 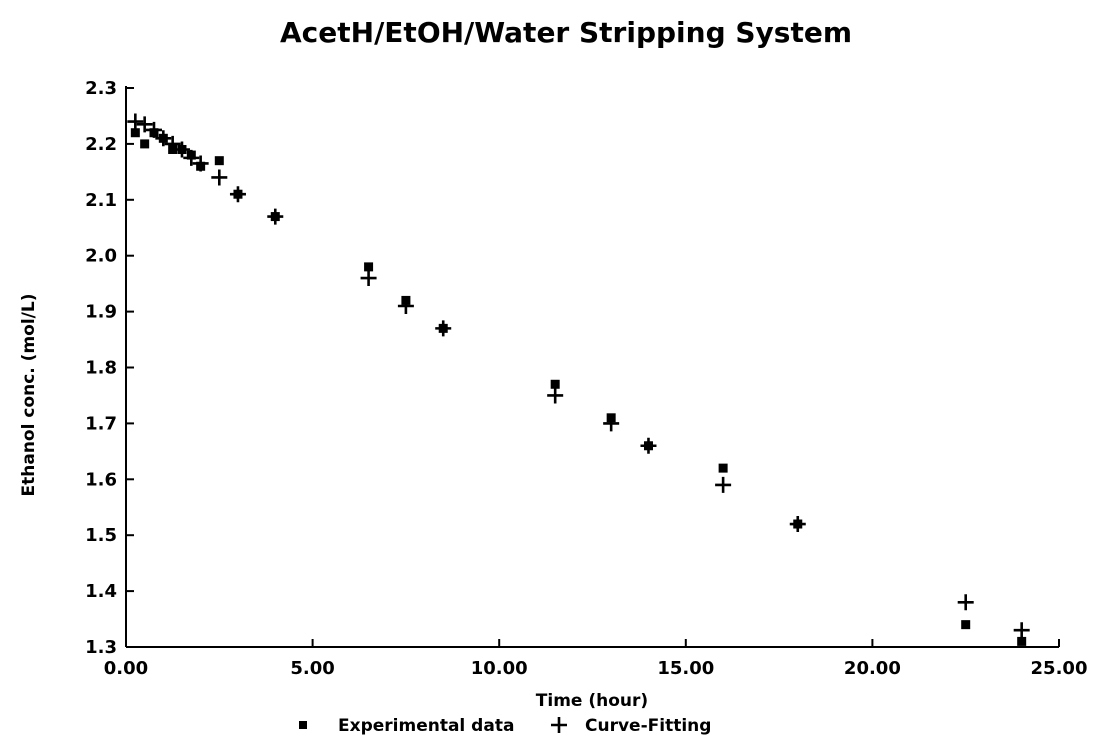 What do you see at coordinates (101, 144) in the screenshot?
I see `y-tick-label: 2.2` at bounding box center [101, 144].